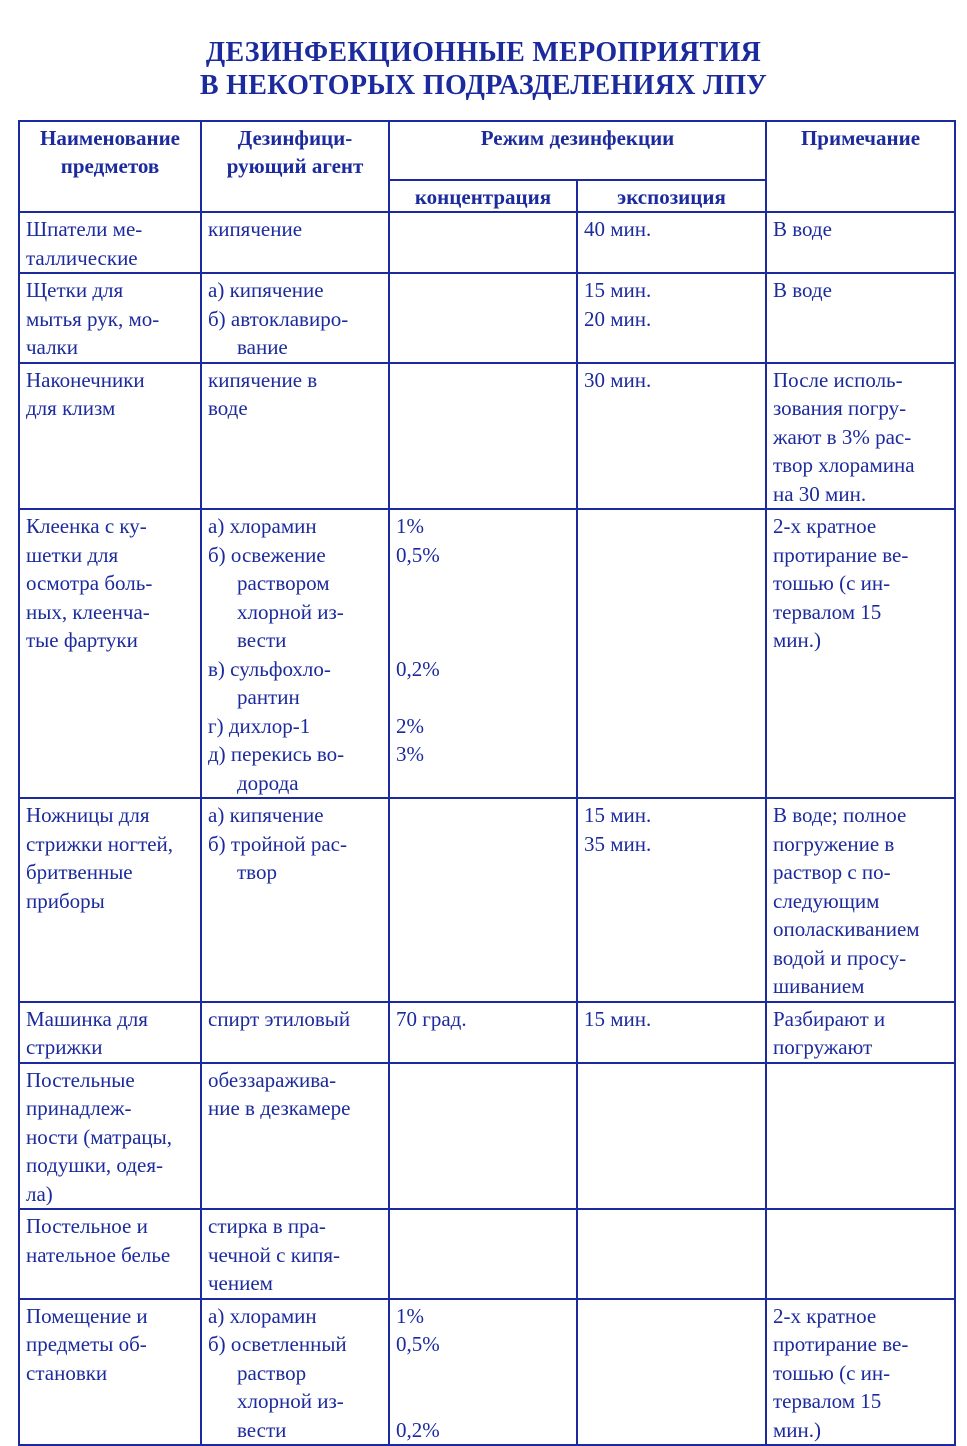 Image resolution: width=967 pixels, height=1446 pixels. What do you see at coordinates (279, 1108) in the screenshot?
I see `cell-line: ние в дезкамере` at bounding box center [279, 1108].